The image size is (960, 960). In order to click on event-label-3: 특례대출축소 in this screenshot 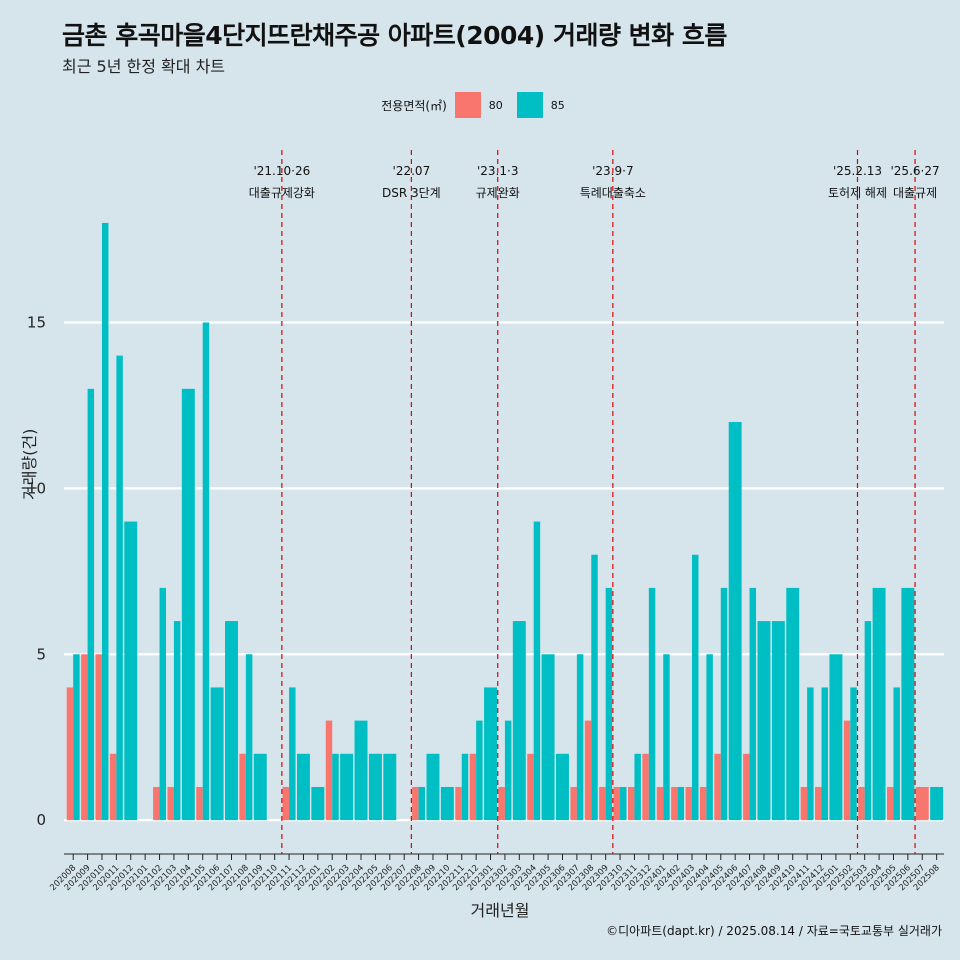, I will do `click(613, 193)`.